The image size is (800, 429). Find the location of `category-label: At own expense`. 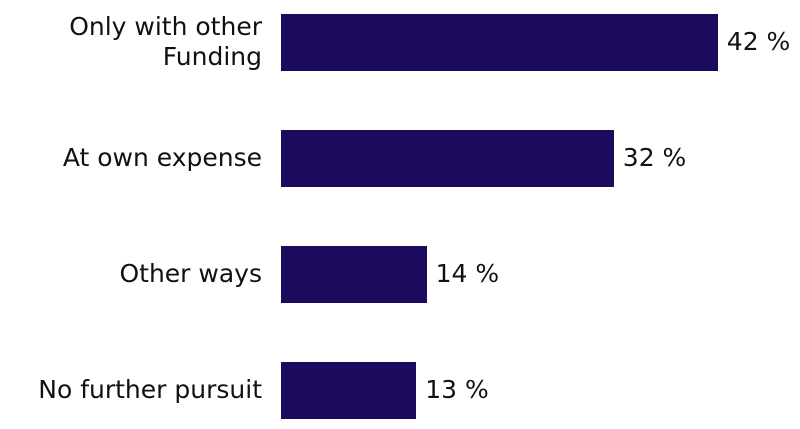

category-label: At own expense is located at coordinates (131, 158).